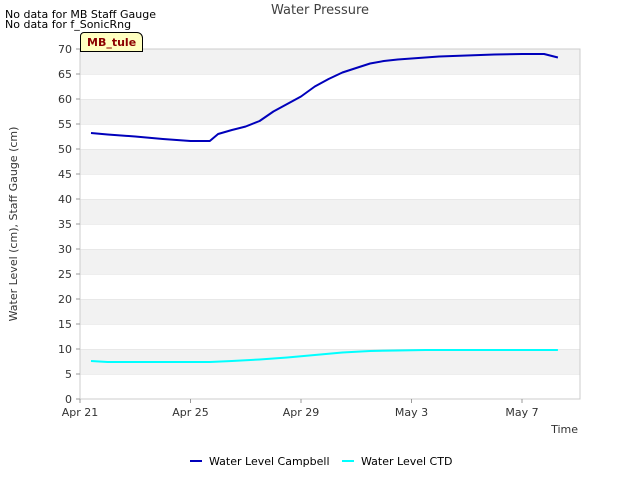  Describe the element at coordinates (411, 412) in the screenshot. I see `x-tick-label: May 3` at that location.